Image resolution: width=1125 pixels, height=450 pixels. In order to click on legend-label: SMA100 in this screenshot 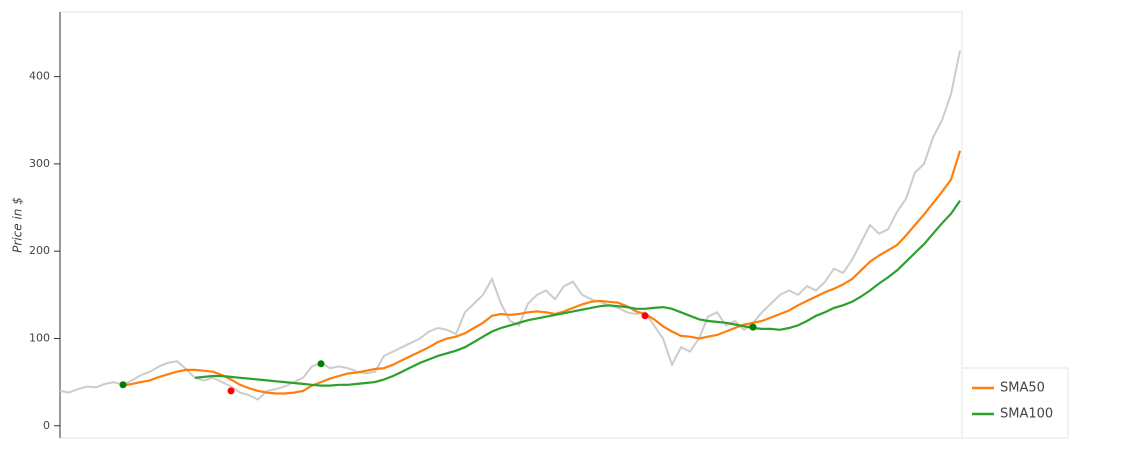, I will do `click(1026, 414)`.